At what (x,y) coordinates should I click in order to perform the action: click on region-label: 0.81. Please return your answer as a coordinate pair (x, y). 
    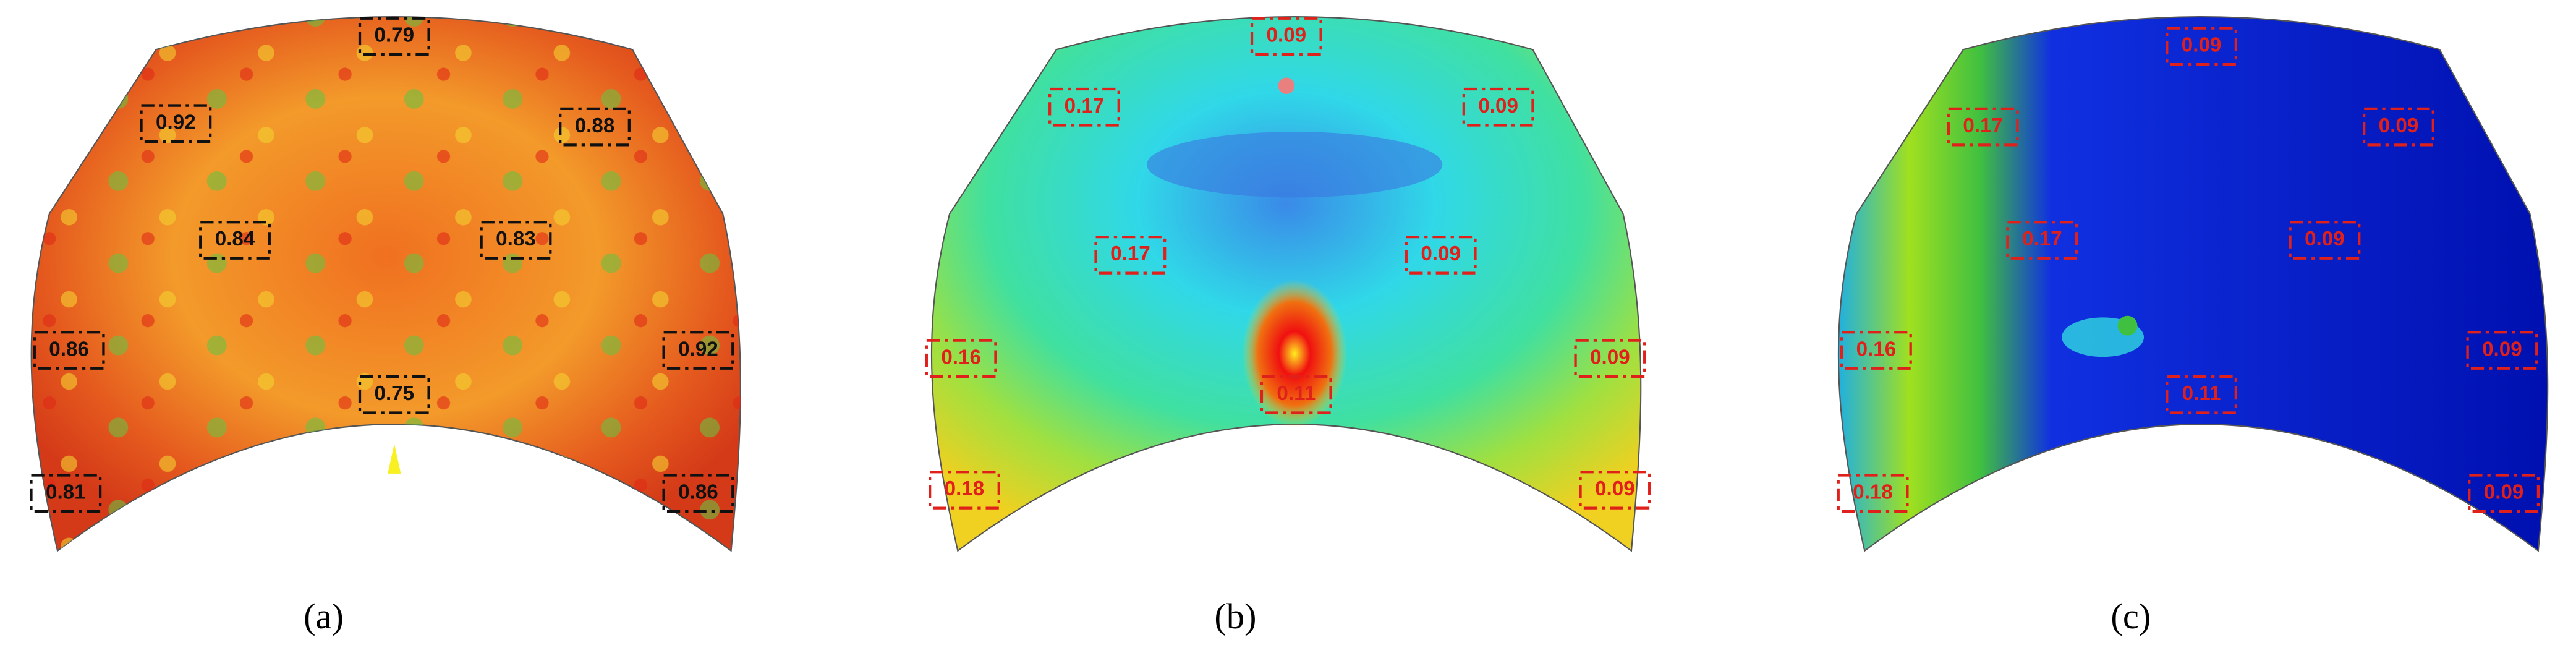
    Looking at the image, I should click on (66, 493).